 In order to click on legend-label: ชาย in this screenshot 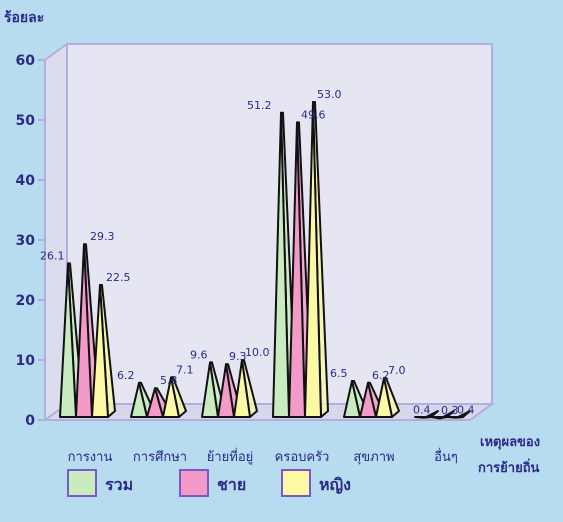, I will do `click(231, 484)`.